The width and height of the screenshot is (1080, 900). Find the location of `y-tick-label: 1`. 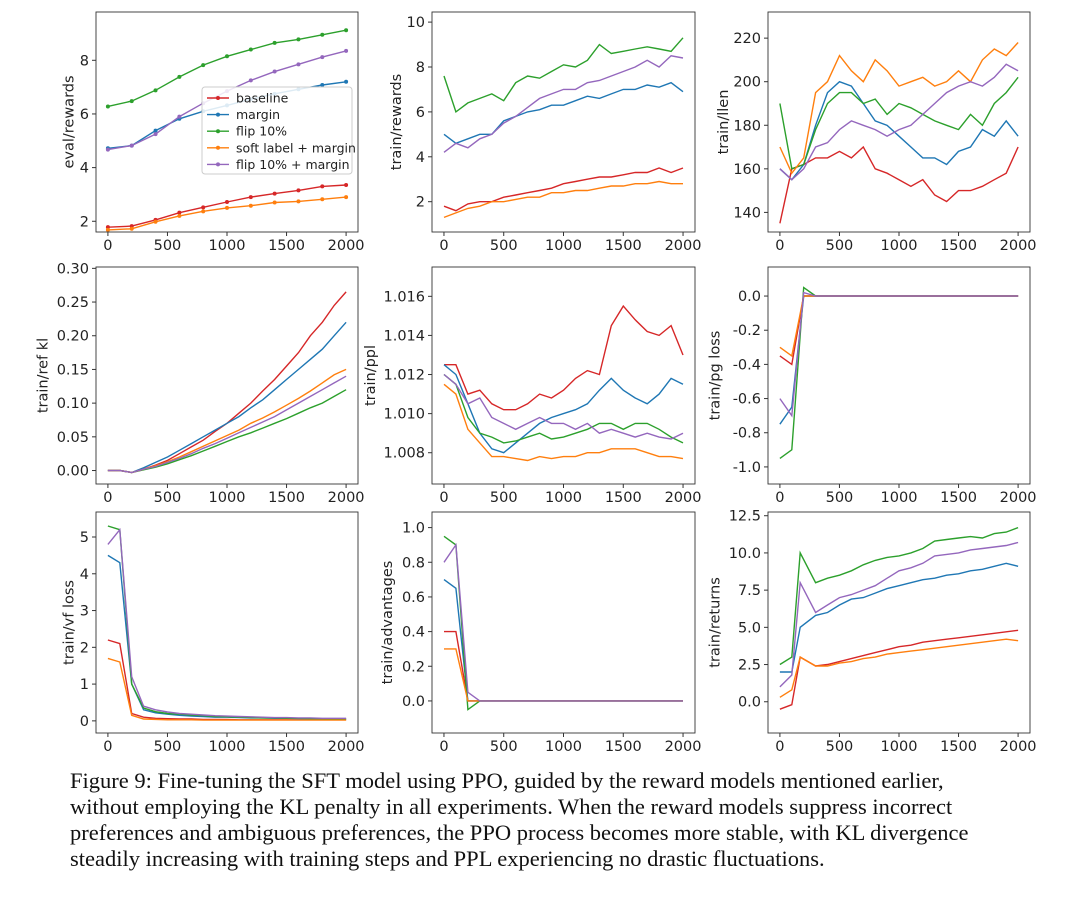

y-tick-label: 1 is located at coordinates (84, 685).